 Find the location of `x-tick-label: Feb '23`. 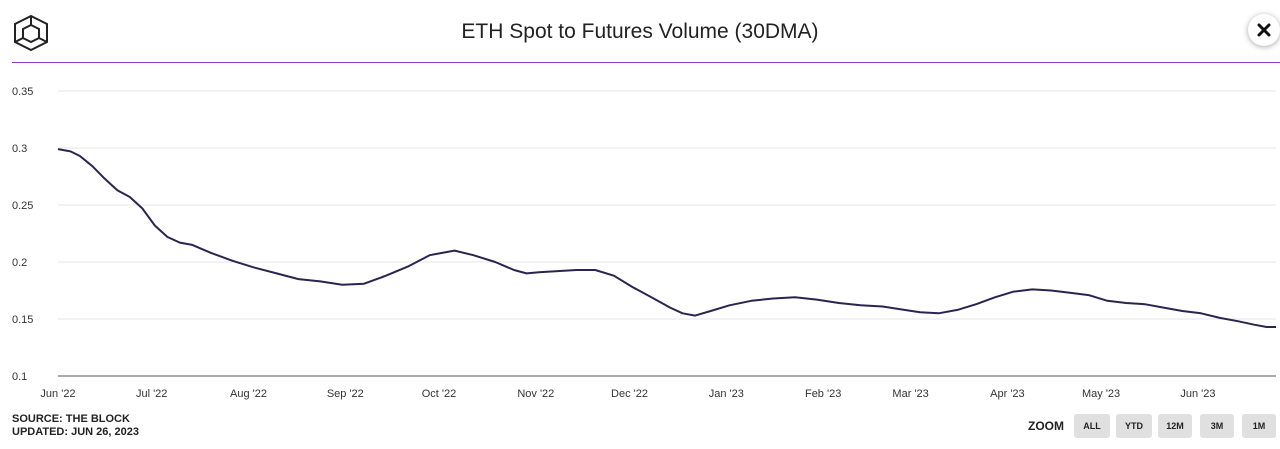

x-tick-label: Feb '23 is located at coordinates (823, 394).